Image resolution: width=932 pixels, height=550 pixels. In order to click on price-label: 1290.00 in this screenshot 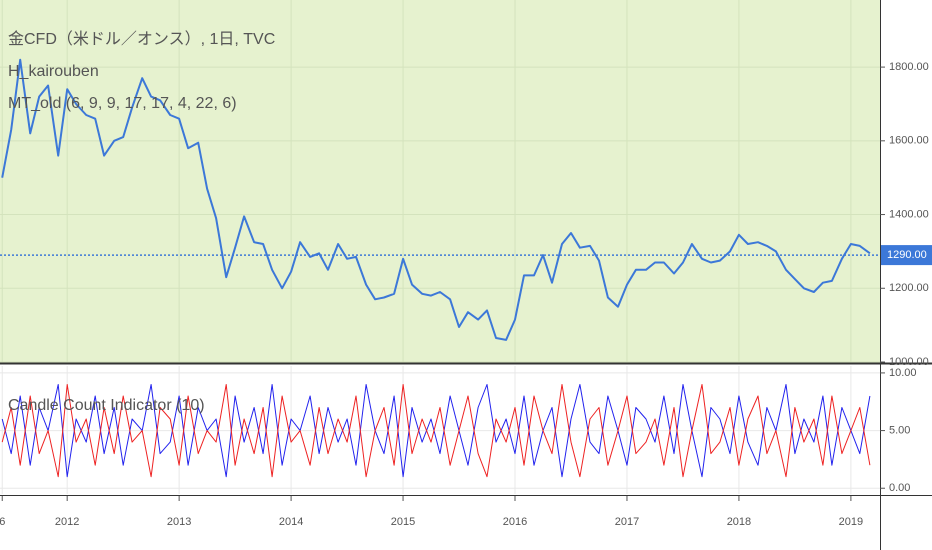, I will do `click(907, 255)`.